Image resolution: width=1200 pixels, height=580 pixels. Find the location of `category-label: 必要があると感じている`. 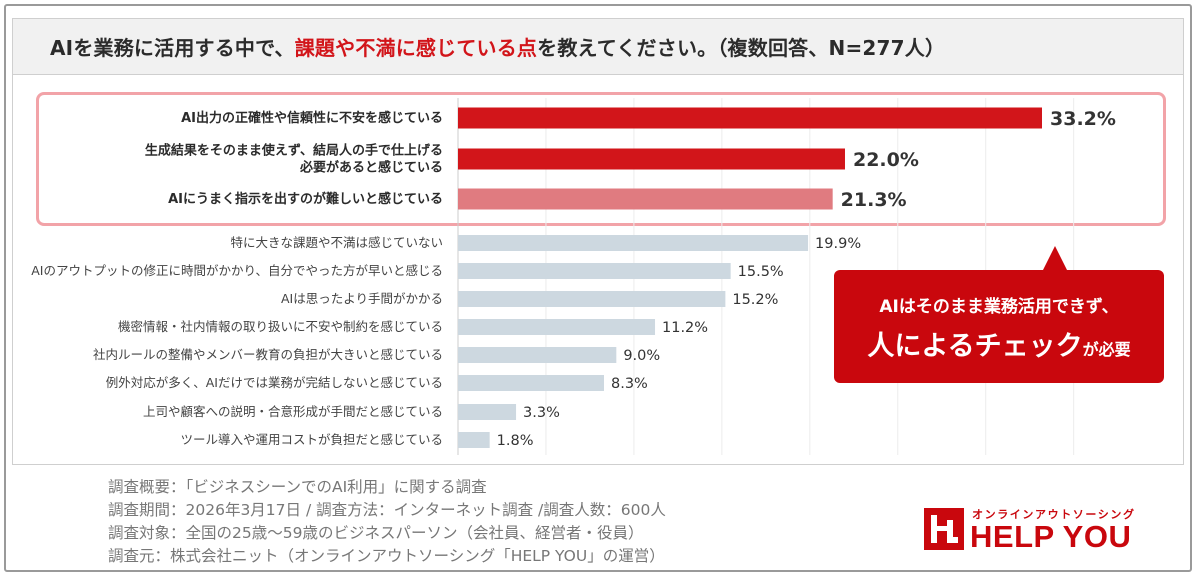

category-label: 必要があると感じている is located at coordinates (371, 168).